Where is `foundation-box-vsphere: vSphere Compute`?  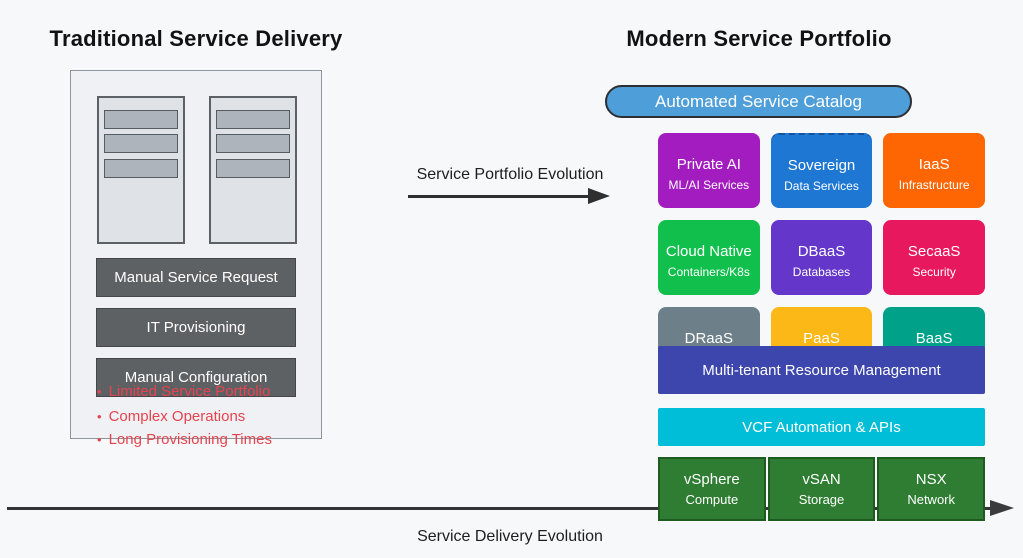
foundation-box-vsphere: vSphere Compute is located at coordinates (712, 489).